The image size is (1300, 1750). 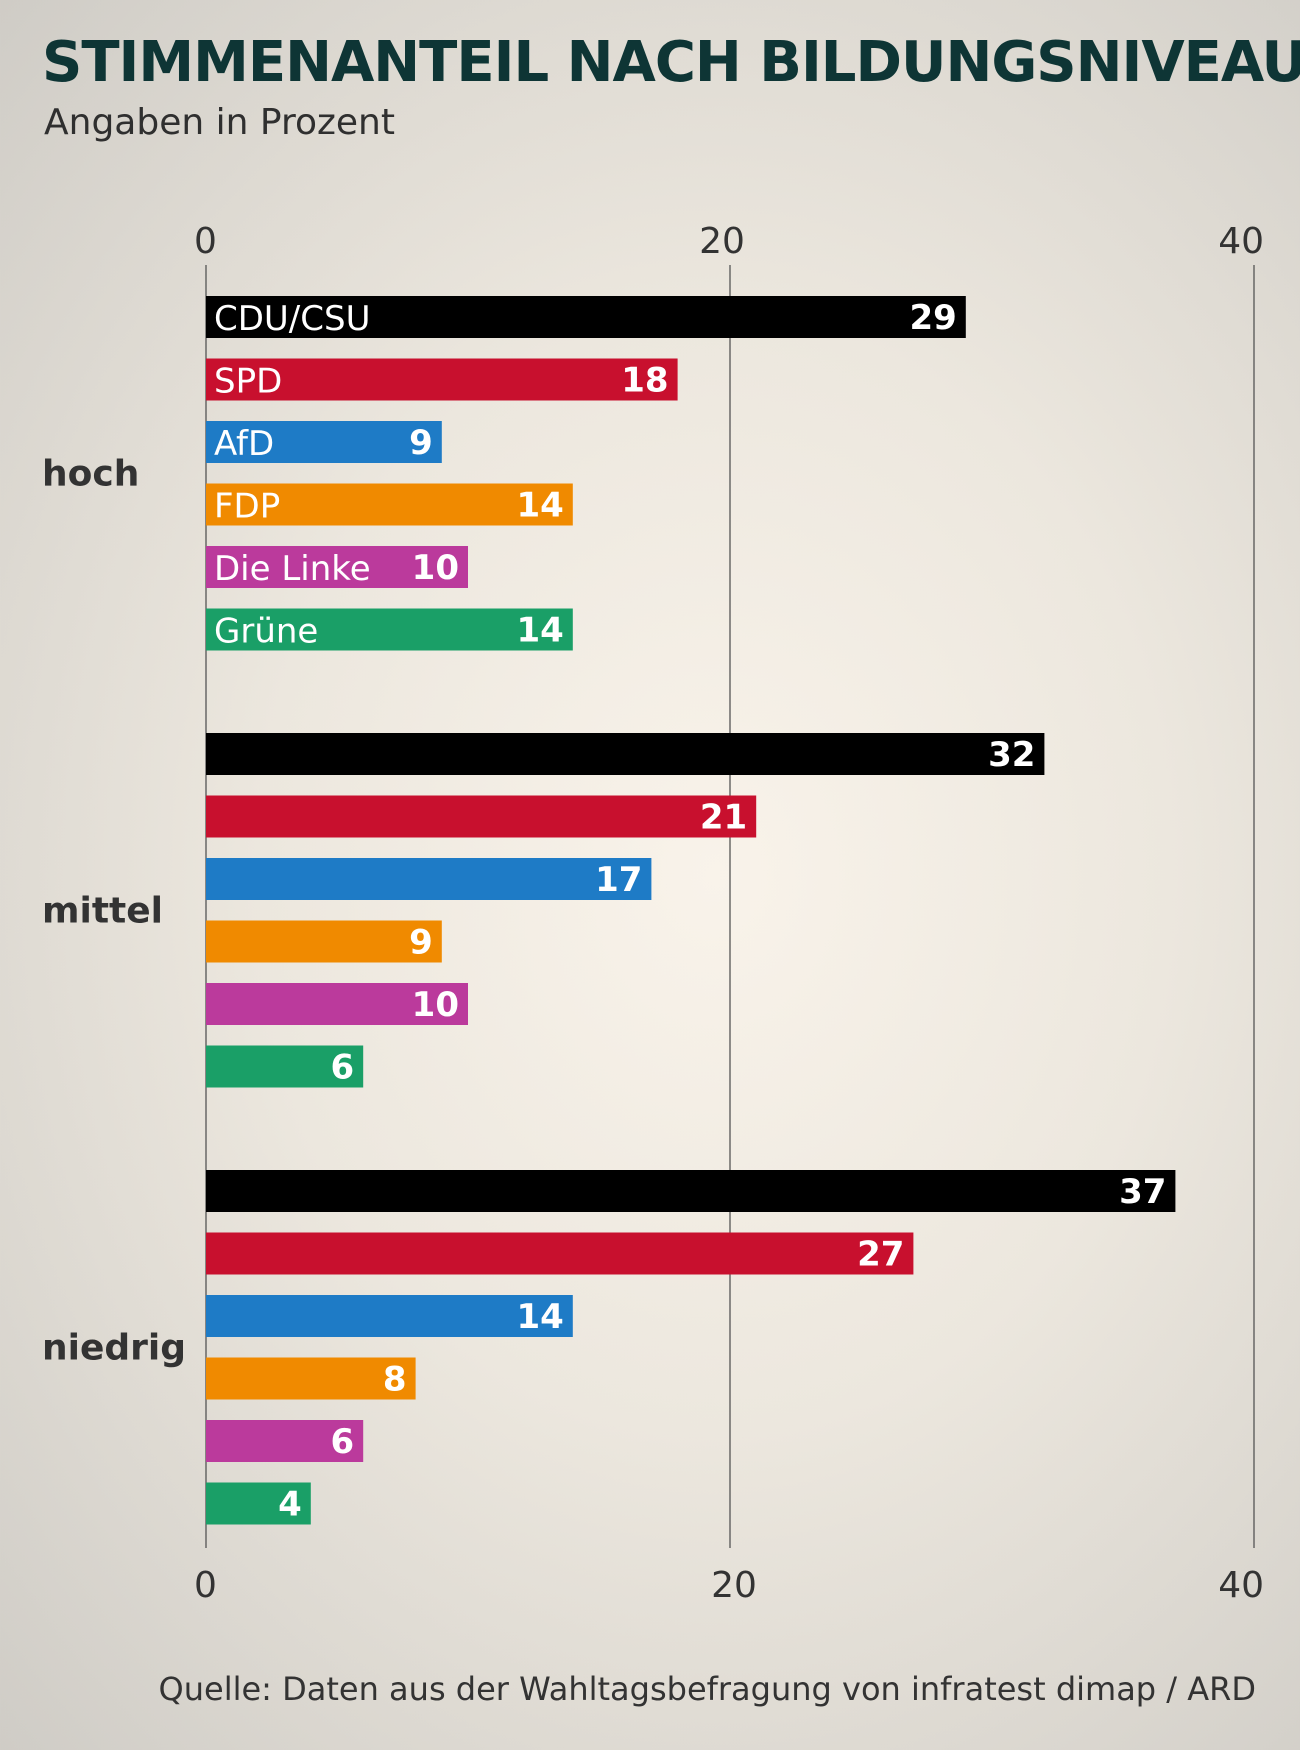 What do you see at coordinates (1142, 1192) in the screenshot?
I see `data-label: 37` at bounding box center [1142, 1192].